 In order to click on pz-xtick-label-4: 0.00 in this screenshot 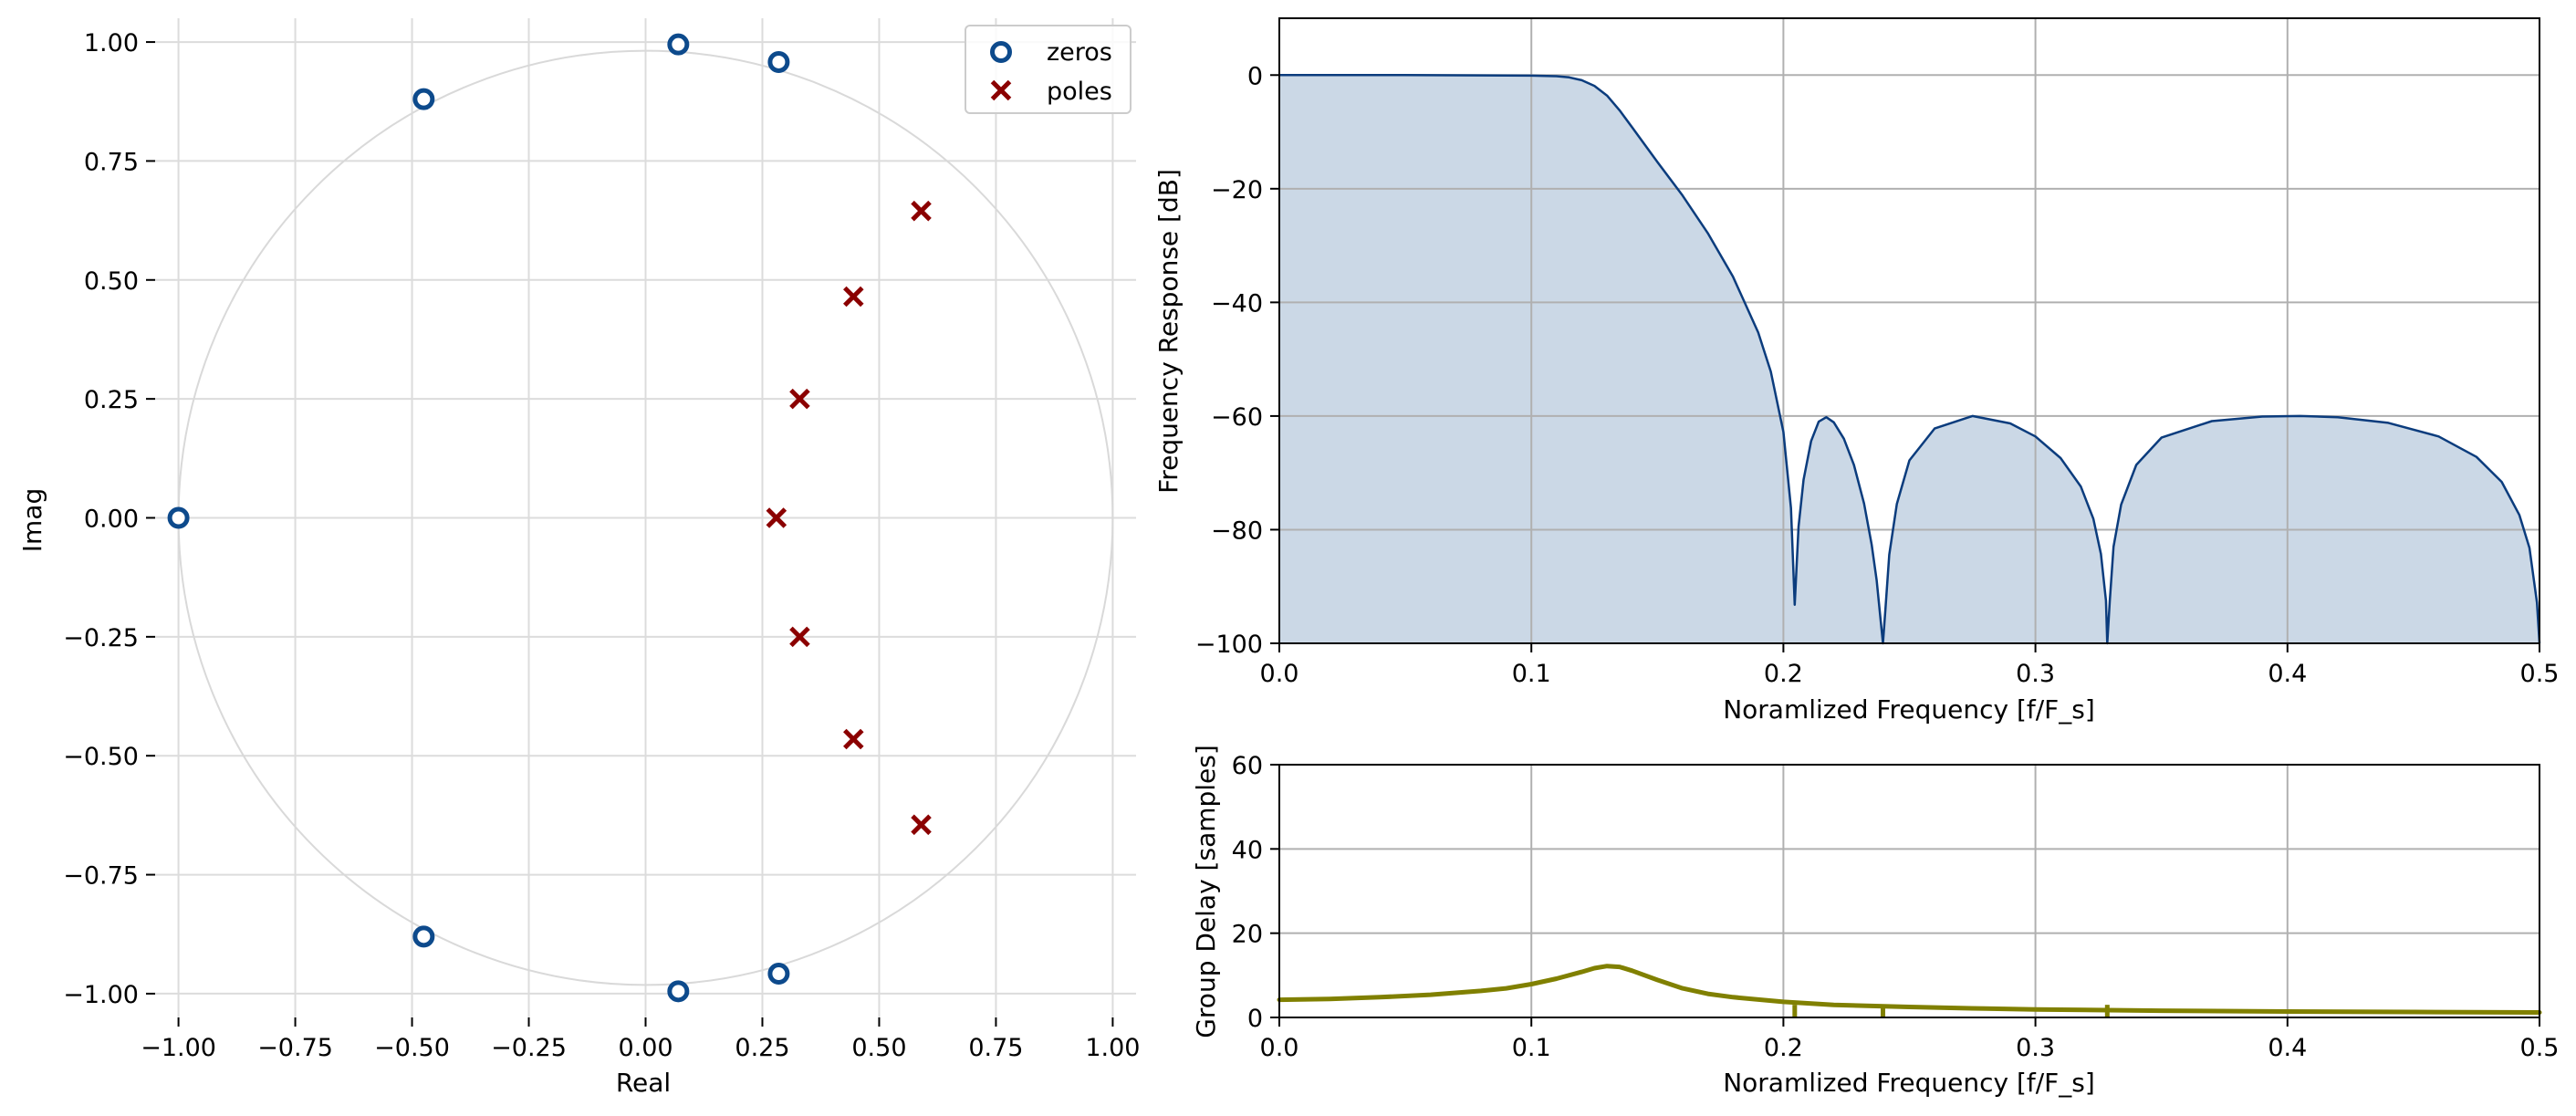, I will do `click(645, 1048)`.